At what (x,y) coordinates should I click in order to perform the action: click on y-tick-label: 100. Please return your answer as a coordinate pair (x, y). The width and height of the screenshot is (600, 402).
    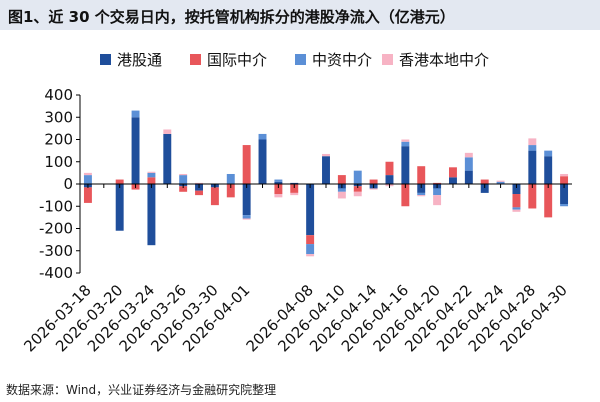
    Looking at the image, I should click on (58, 162).